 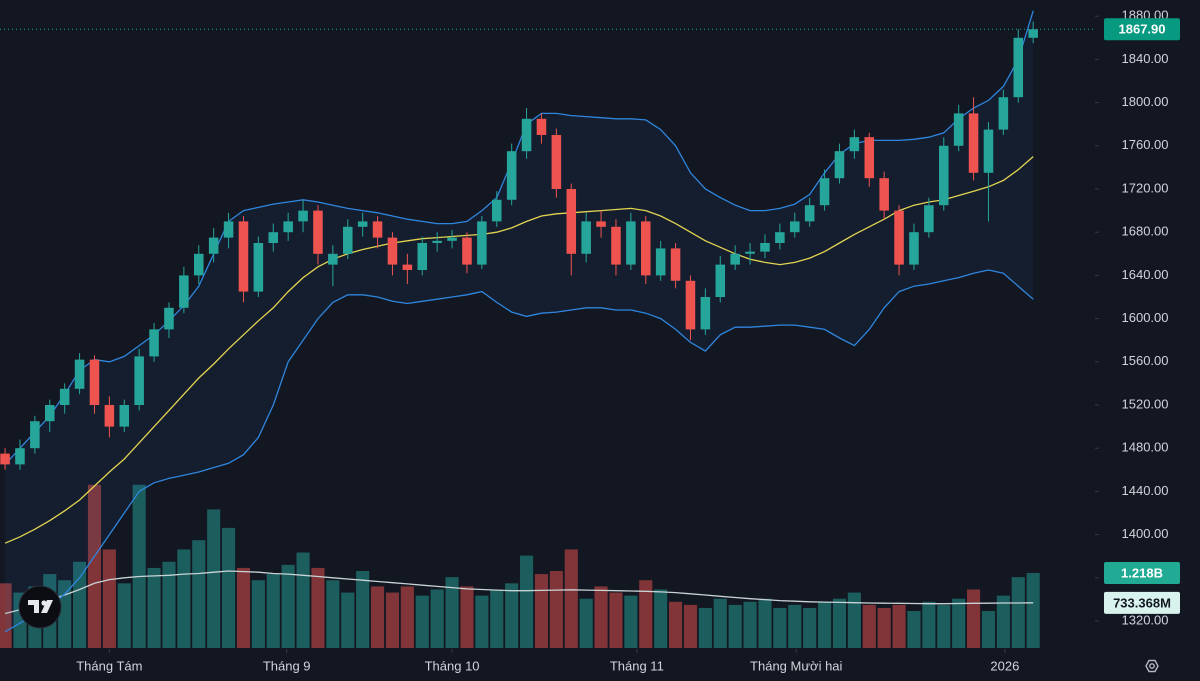 I want to click on x-tick-label: 2026, so click(x=1004, y=665).